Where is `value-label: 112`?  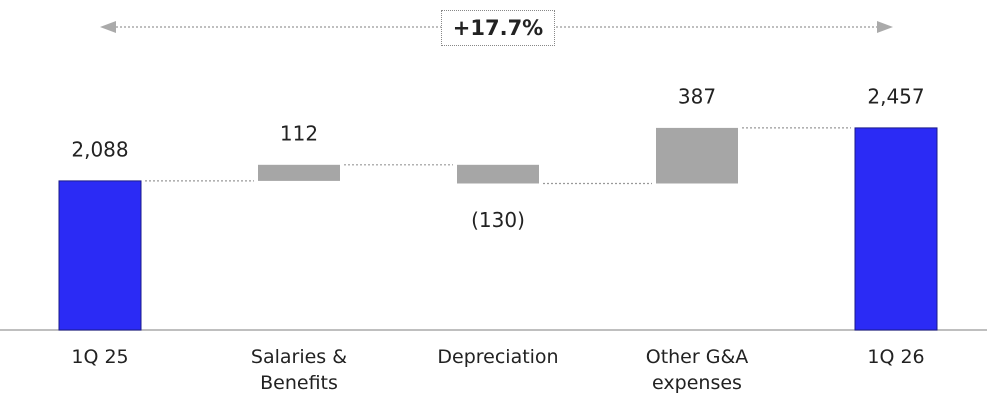 value-label: 112 is located at coordinates (299, 133).